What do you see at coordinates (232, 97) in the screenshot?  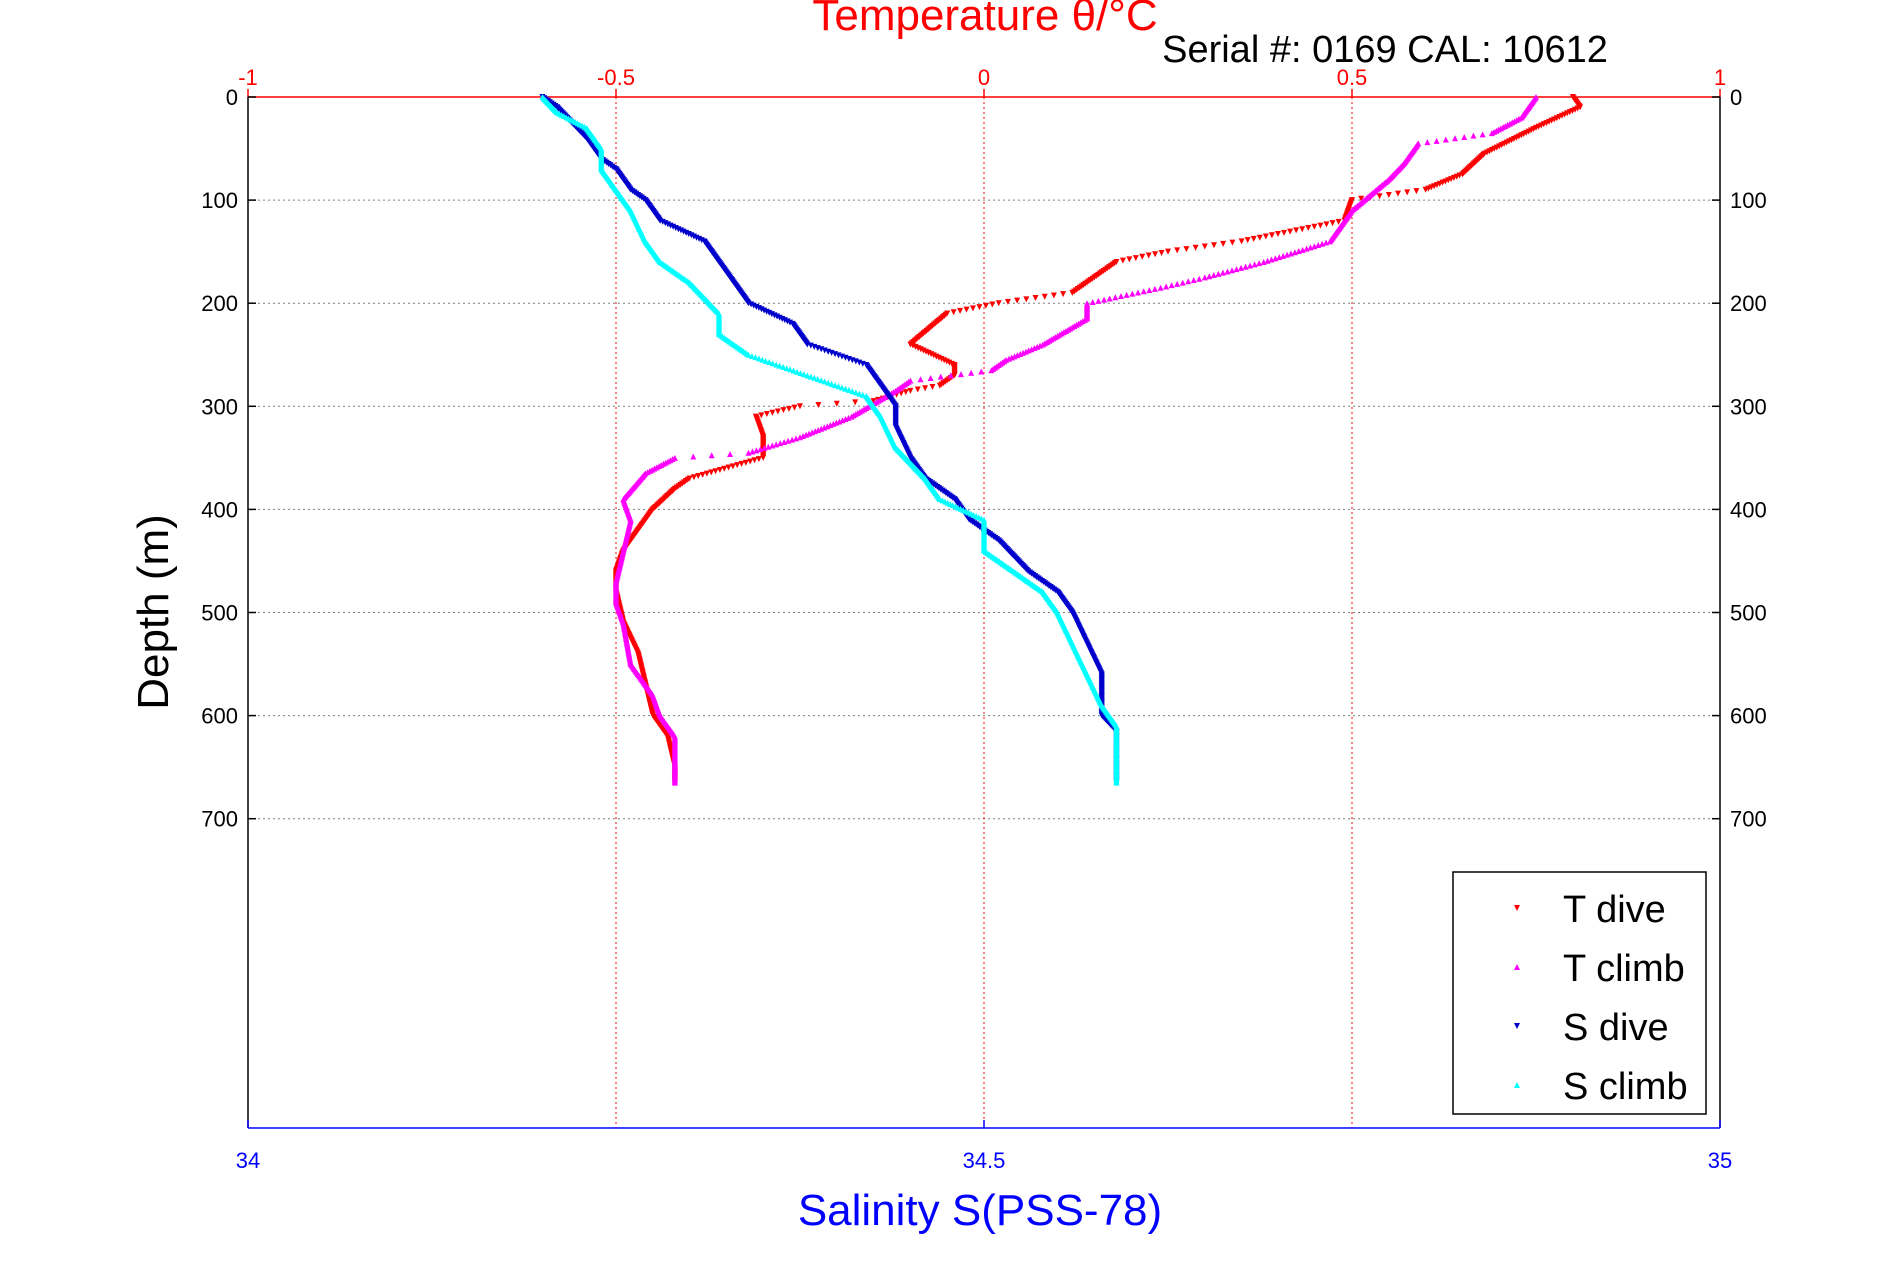 I see `depth-tick-label: 0` at bounding box center [232, 97].